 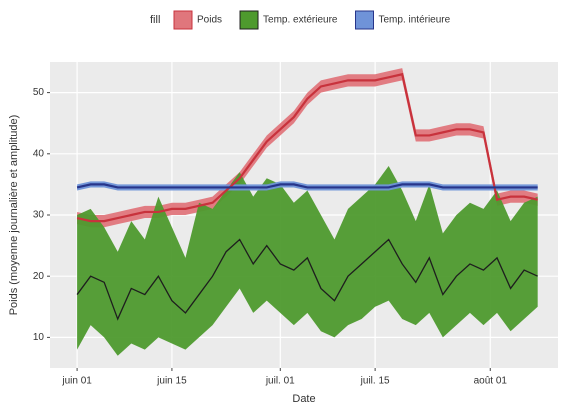 What do you see at coordinates (307, 186) in the screenshot?
I see `mean-line` at bounding box center [307, 186].